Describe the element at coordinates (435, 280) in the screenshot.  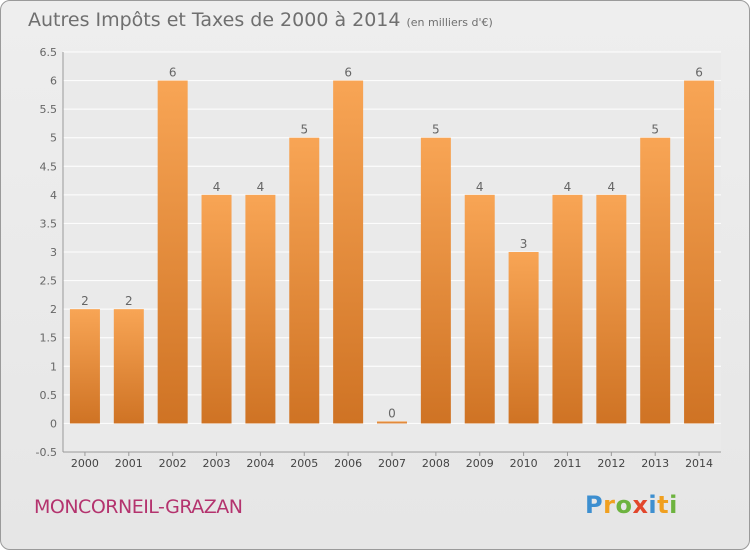
I see `bar-2008` at that location.